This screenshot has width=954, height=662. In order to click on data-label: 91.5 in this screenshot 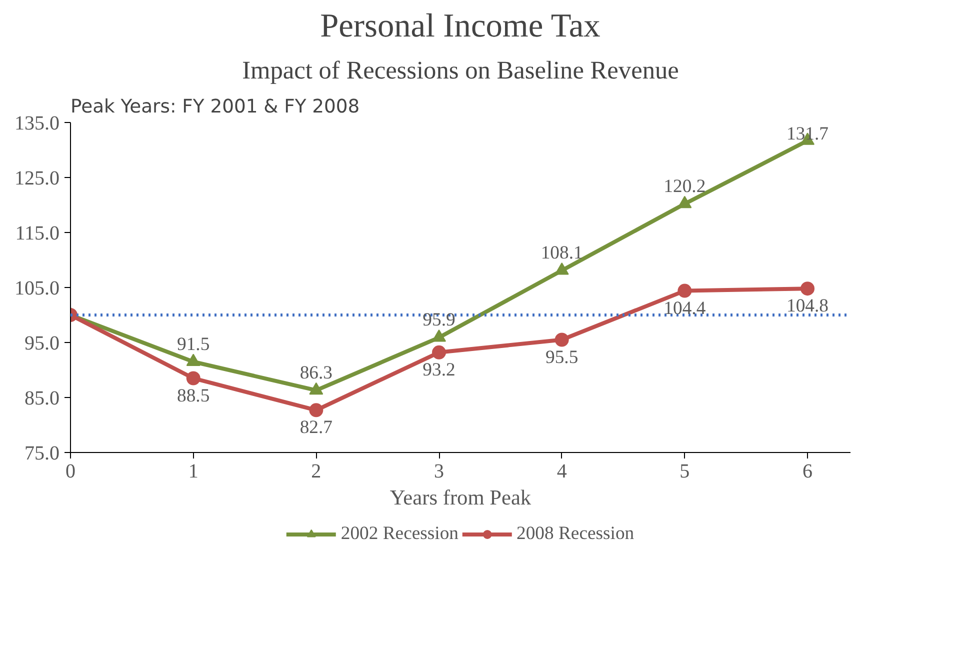, I will do `click(193, 344)`.